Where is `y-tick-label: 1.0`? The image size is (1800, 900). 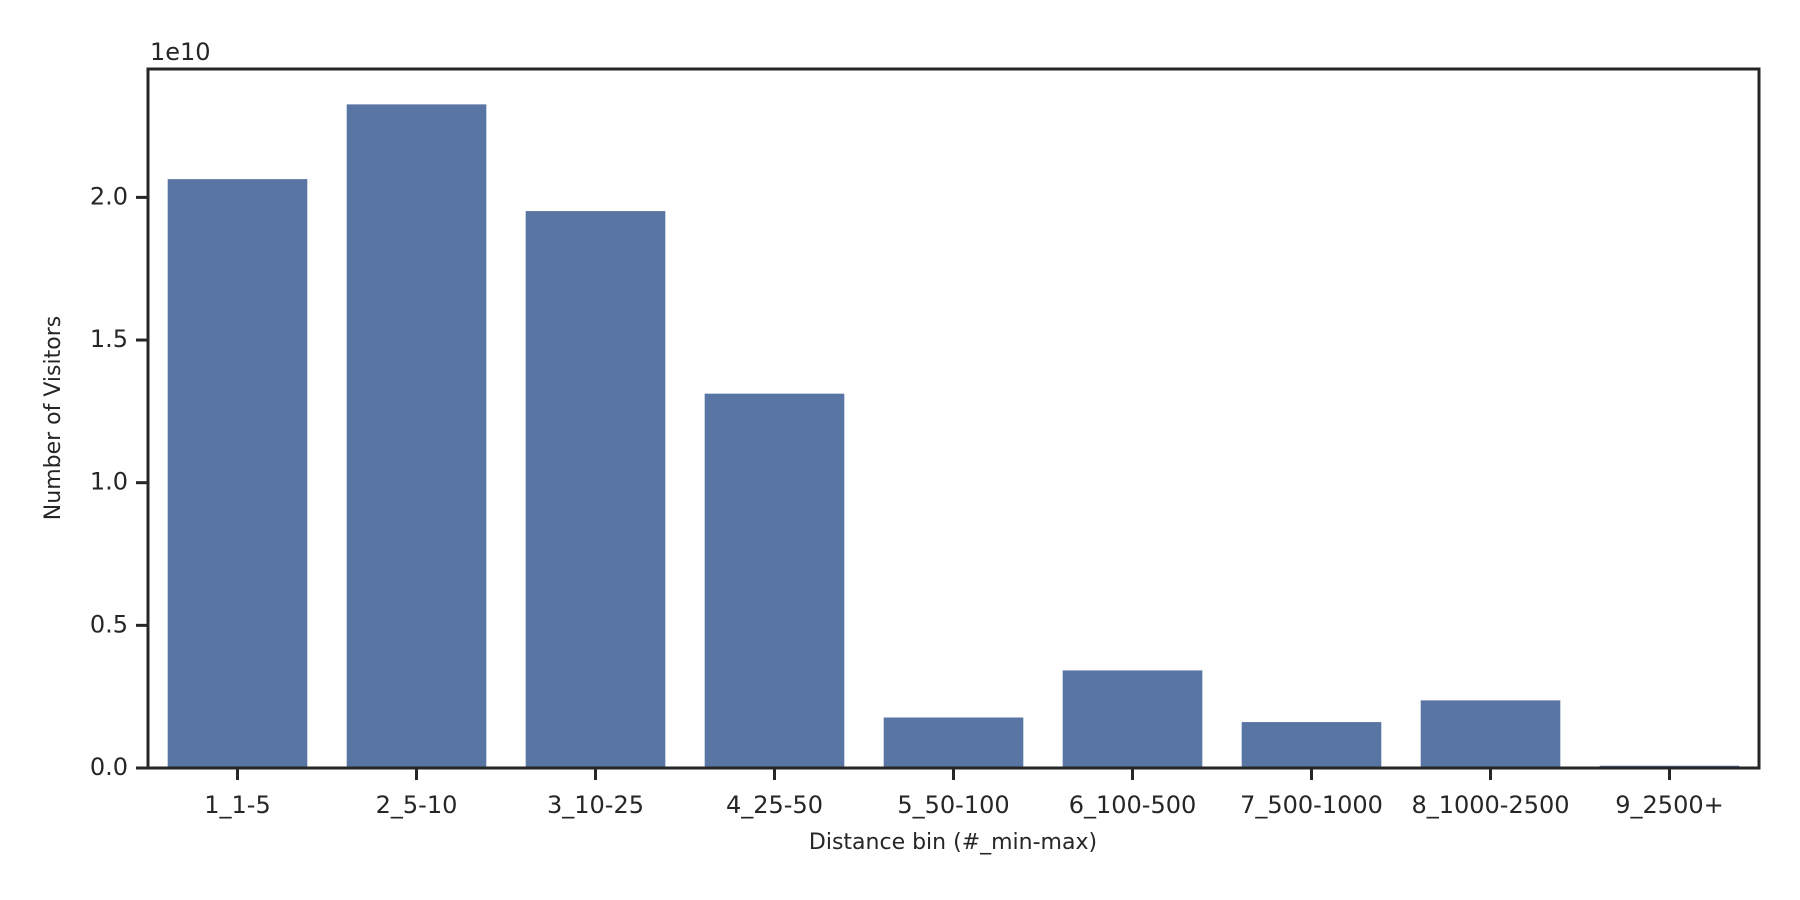
y-tick-label: 1.0 is located at coordinates (109, 482).